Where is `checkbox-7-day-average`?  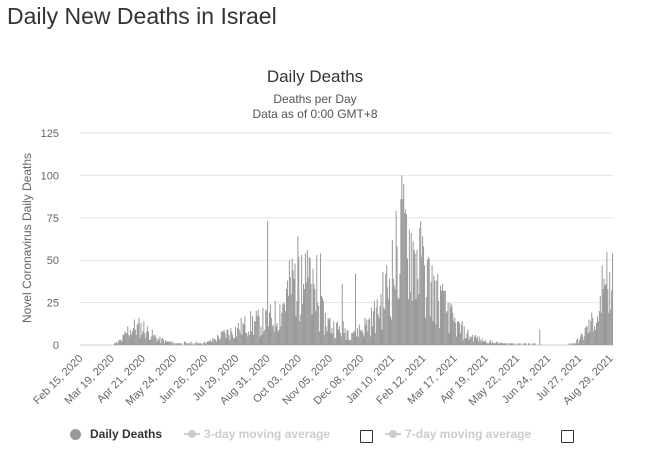
checkbox-7-day-average is located at coordinates (568, 436).